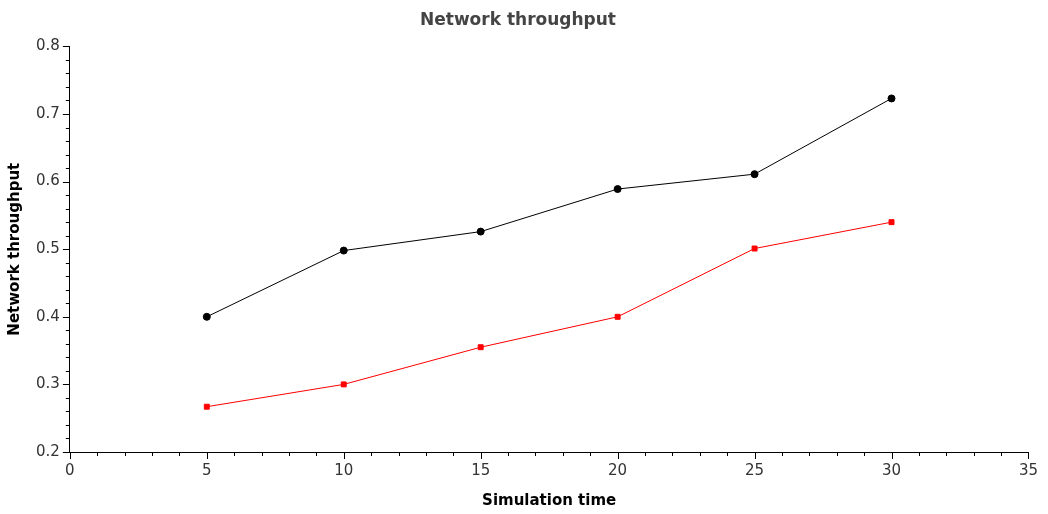 Image resolution: width=1048 pixels, height=514 pixels. What do you see at coordinates (48, 45) in the screenshot?
I see `y-tick-label: 0.8` at bounding box center [48, 45].